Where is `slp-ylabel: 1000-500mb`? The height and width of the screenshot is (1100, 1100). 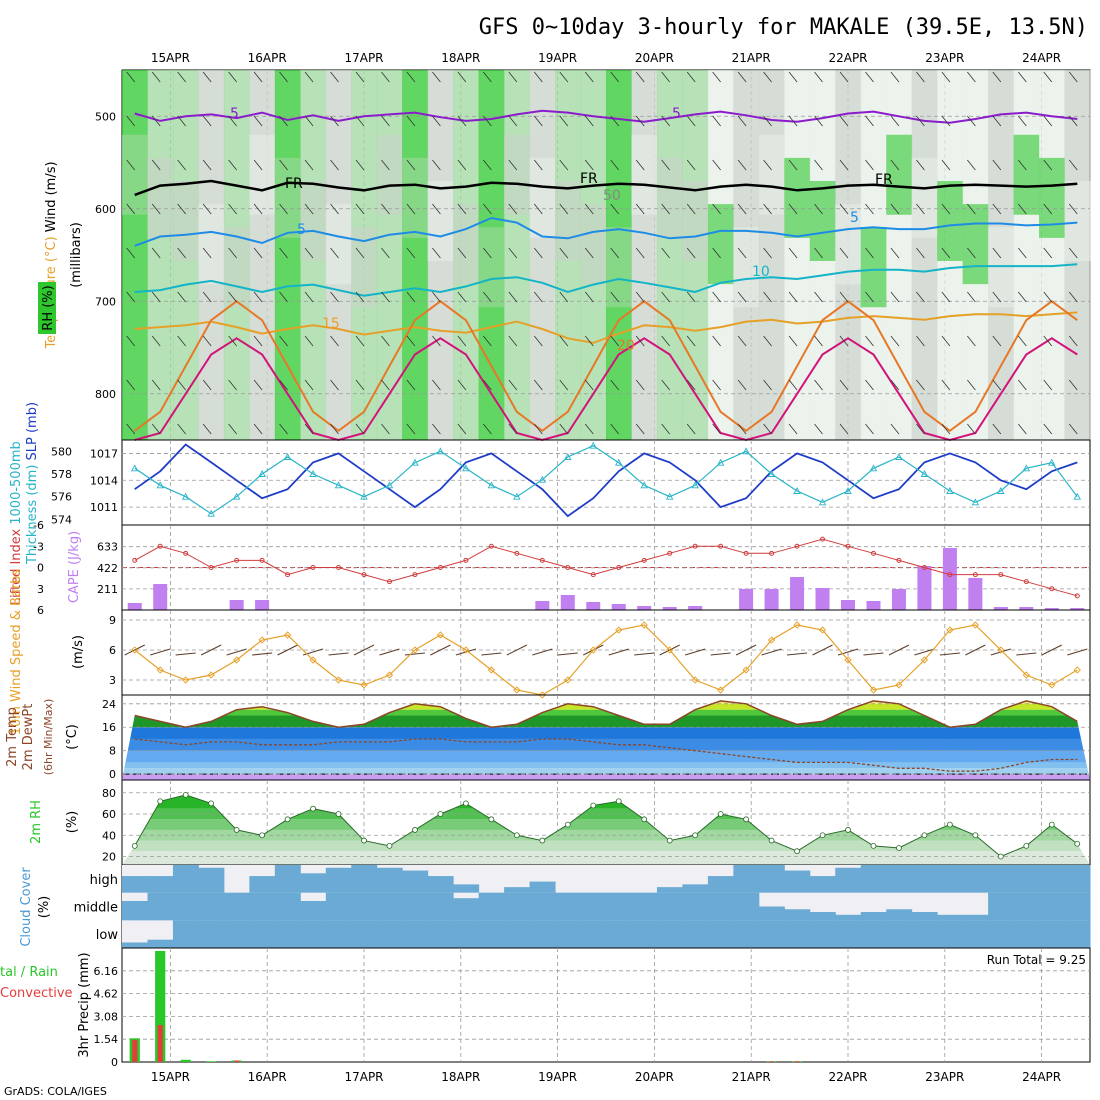 slp-ylabel: 1000-500mb is located at coordinates (16, 483).